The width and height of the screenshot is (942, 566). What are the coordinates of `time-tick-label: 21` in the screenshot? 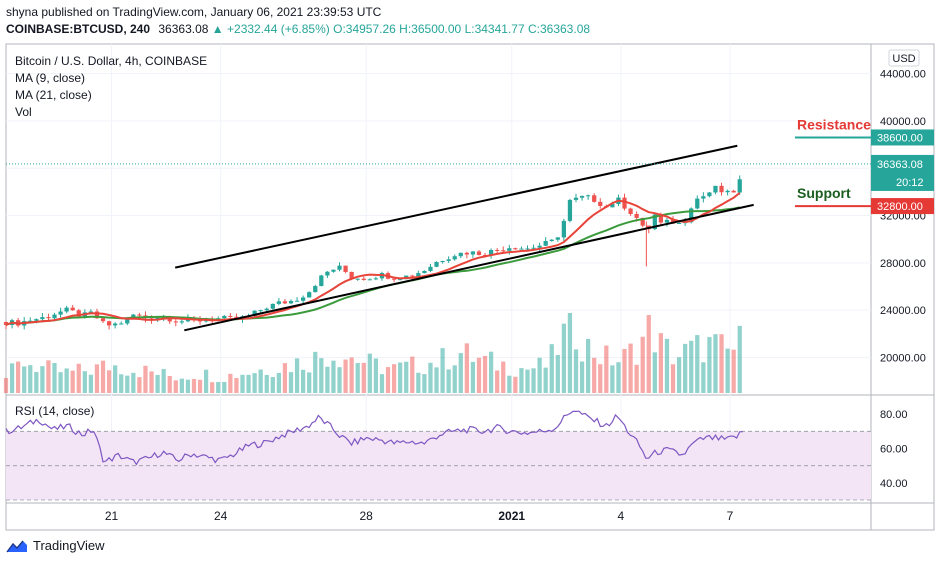 It's located at (112, 516).